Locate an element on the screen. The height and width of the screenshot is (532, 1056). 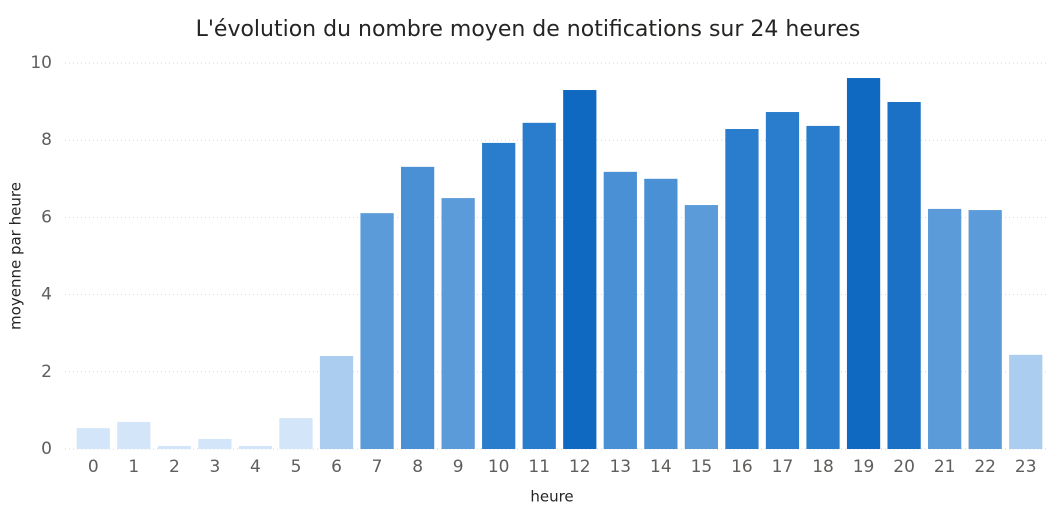
x-tick-label: 6 is located at coordinates (336, 467).